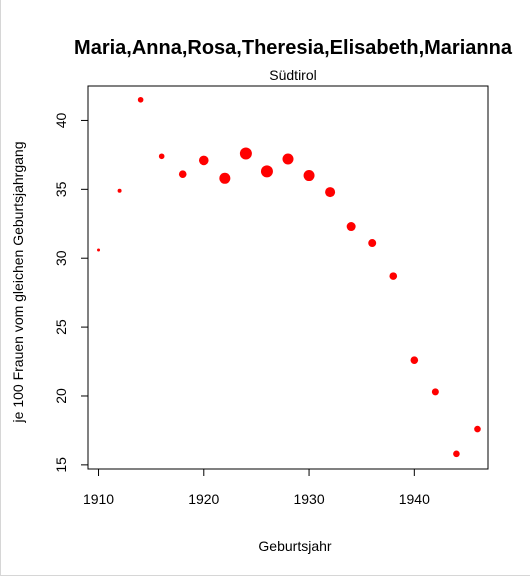 This screenshot has width=531, height=577. I want to click on x-tick-label: 1920, so click(203, 499).